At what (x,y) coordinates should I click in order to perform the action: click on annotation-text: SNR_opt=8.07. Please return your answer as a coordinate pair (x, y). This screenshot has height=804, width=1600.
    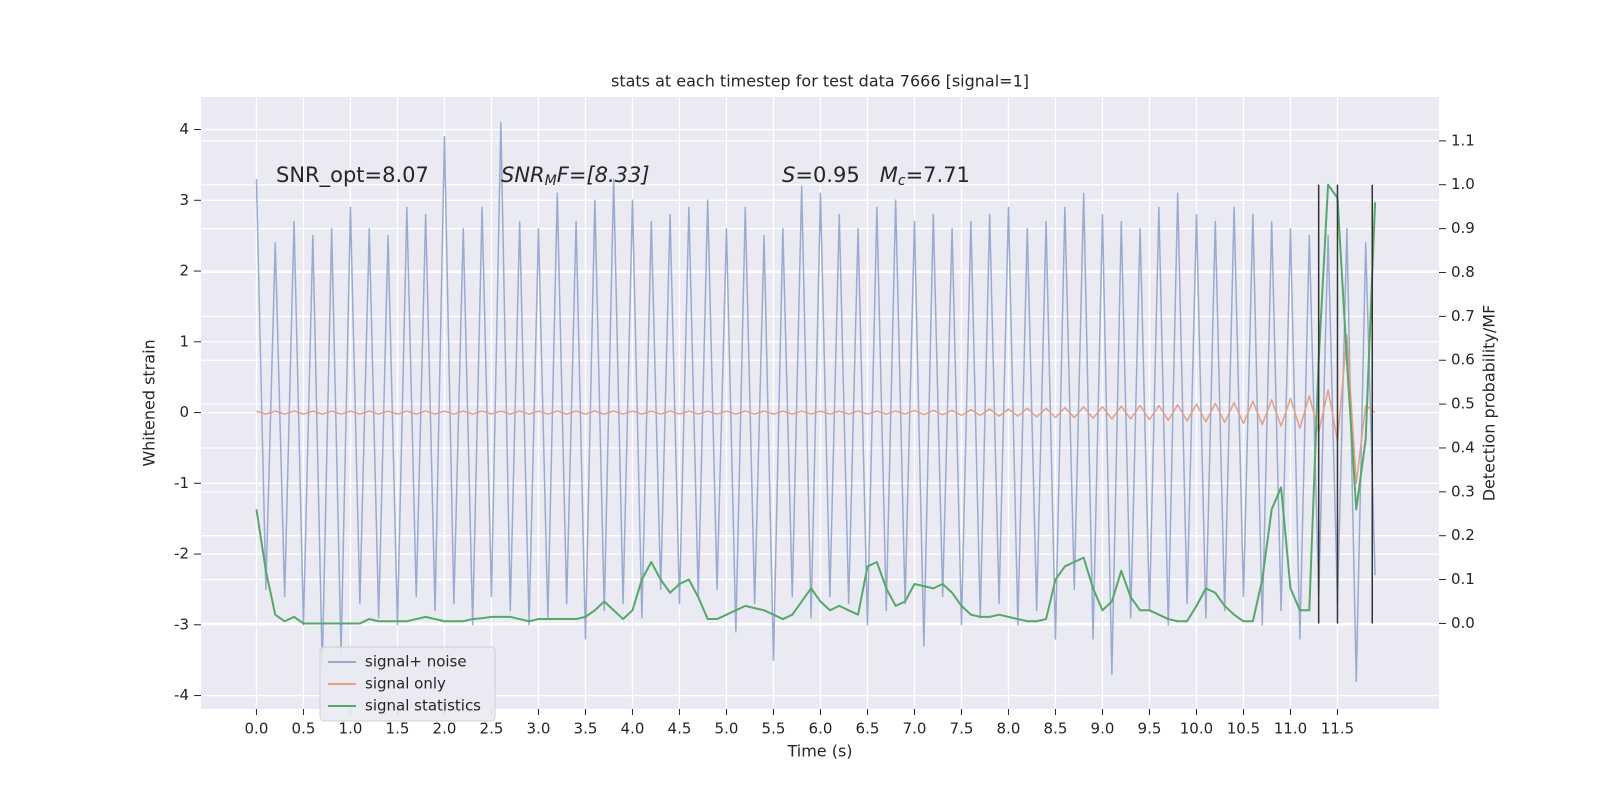
    Looking at the image, I should click on (352, 175).